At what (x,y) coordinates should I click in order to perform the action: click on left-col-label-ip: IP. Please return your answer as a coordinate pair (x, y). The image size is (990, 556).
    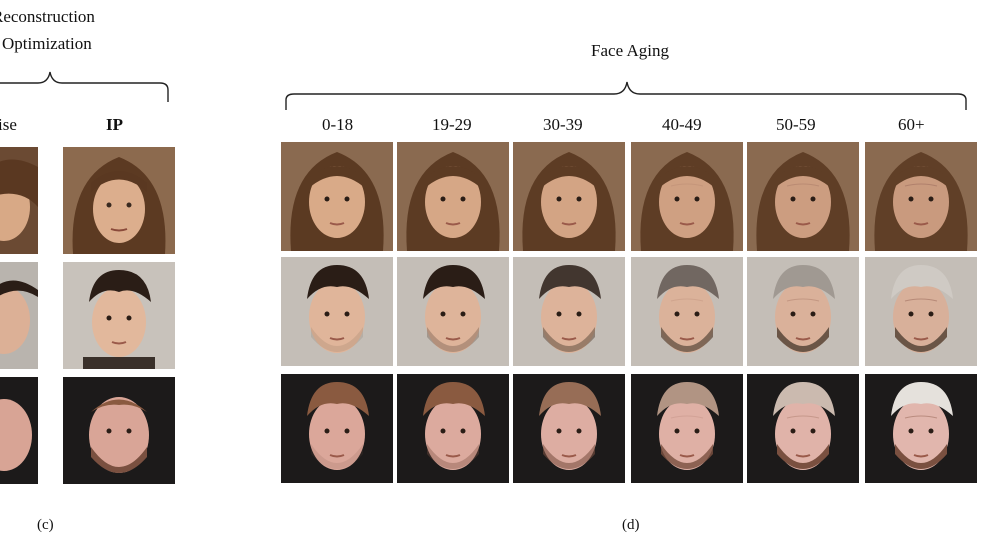
    Looking at the image, I should click on (114, 124).